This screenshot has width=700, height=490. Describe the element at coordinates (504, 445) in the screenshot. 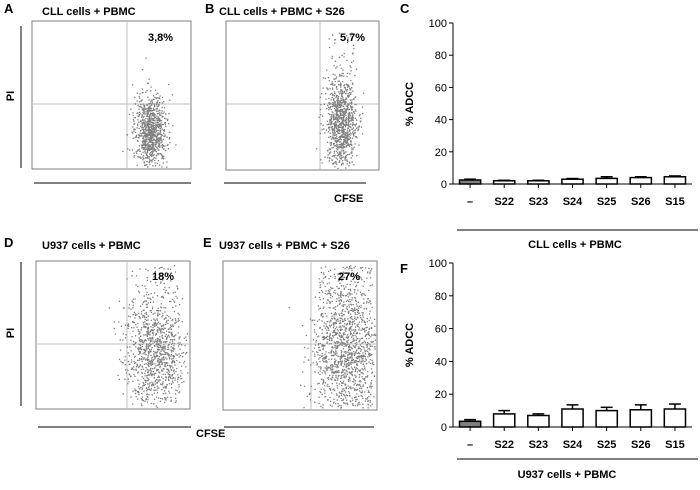

I see `x-tick-label: S22` at that location.